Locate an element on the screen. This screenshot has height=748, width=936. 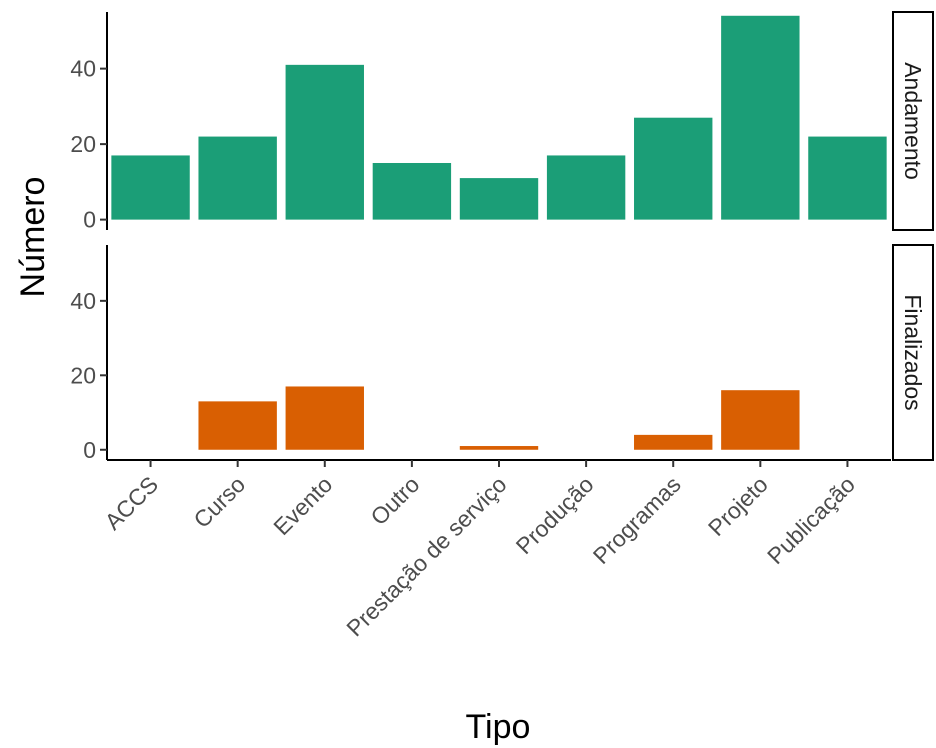
x-tick-label: Programas is located at coordinates (637, 520).